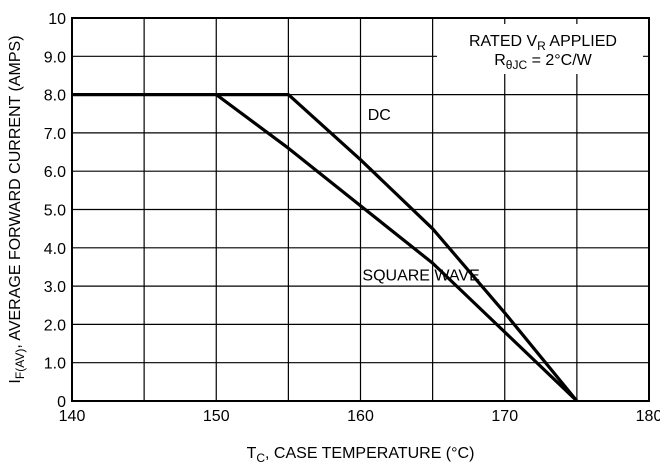 The height and width of the screenshot is (469, 660). I want to click on y-axis-label: IF(AV), AVERAGE FORWARD CURRENT (AMPS), so click(17, 209).